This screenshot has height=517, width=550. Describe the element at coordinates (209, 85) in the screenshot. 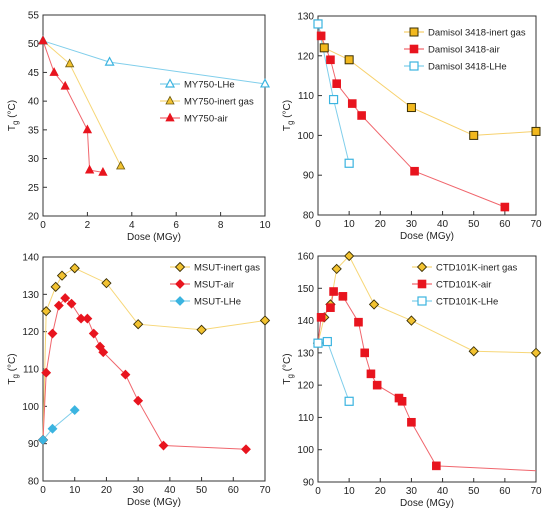

I see `legend-label: MY750-LHe` at that location.